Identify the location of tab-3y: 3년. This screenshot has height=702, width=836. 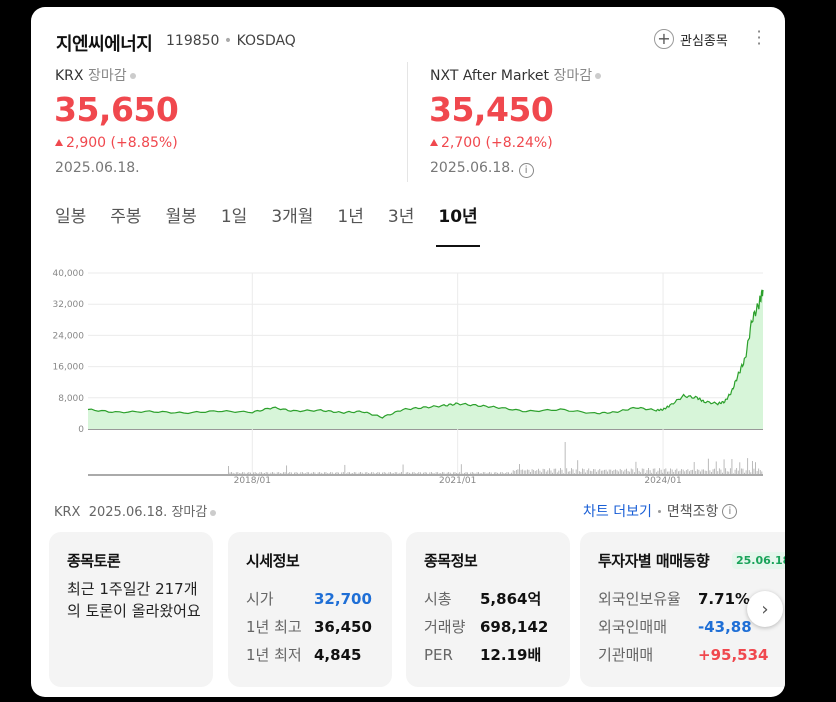
(401, 217).